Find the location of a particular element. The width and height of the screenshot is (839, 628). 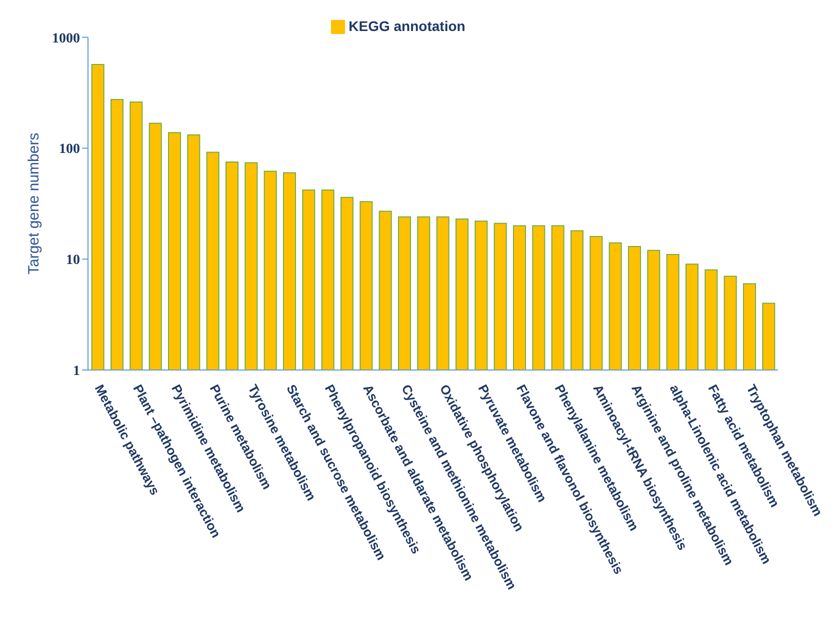

y-tick-label: 10 is located at coordinates (73, 260).